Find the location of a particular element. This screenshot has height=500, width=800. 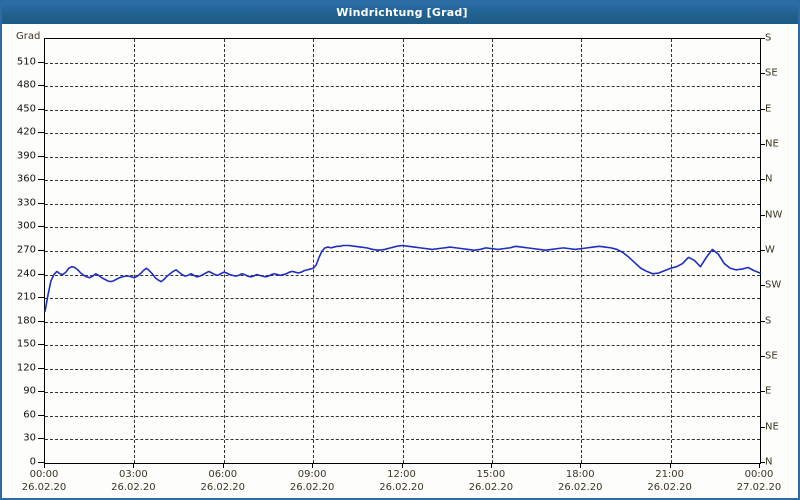

y-axis-left-tick-label: 420 is located at coordinates (26, 132).